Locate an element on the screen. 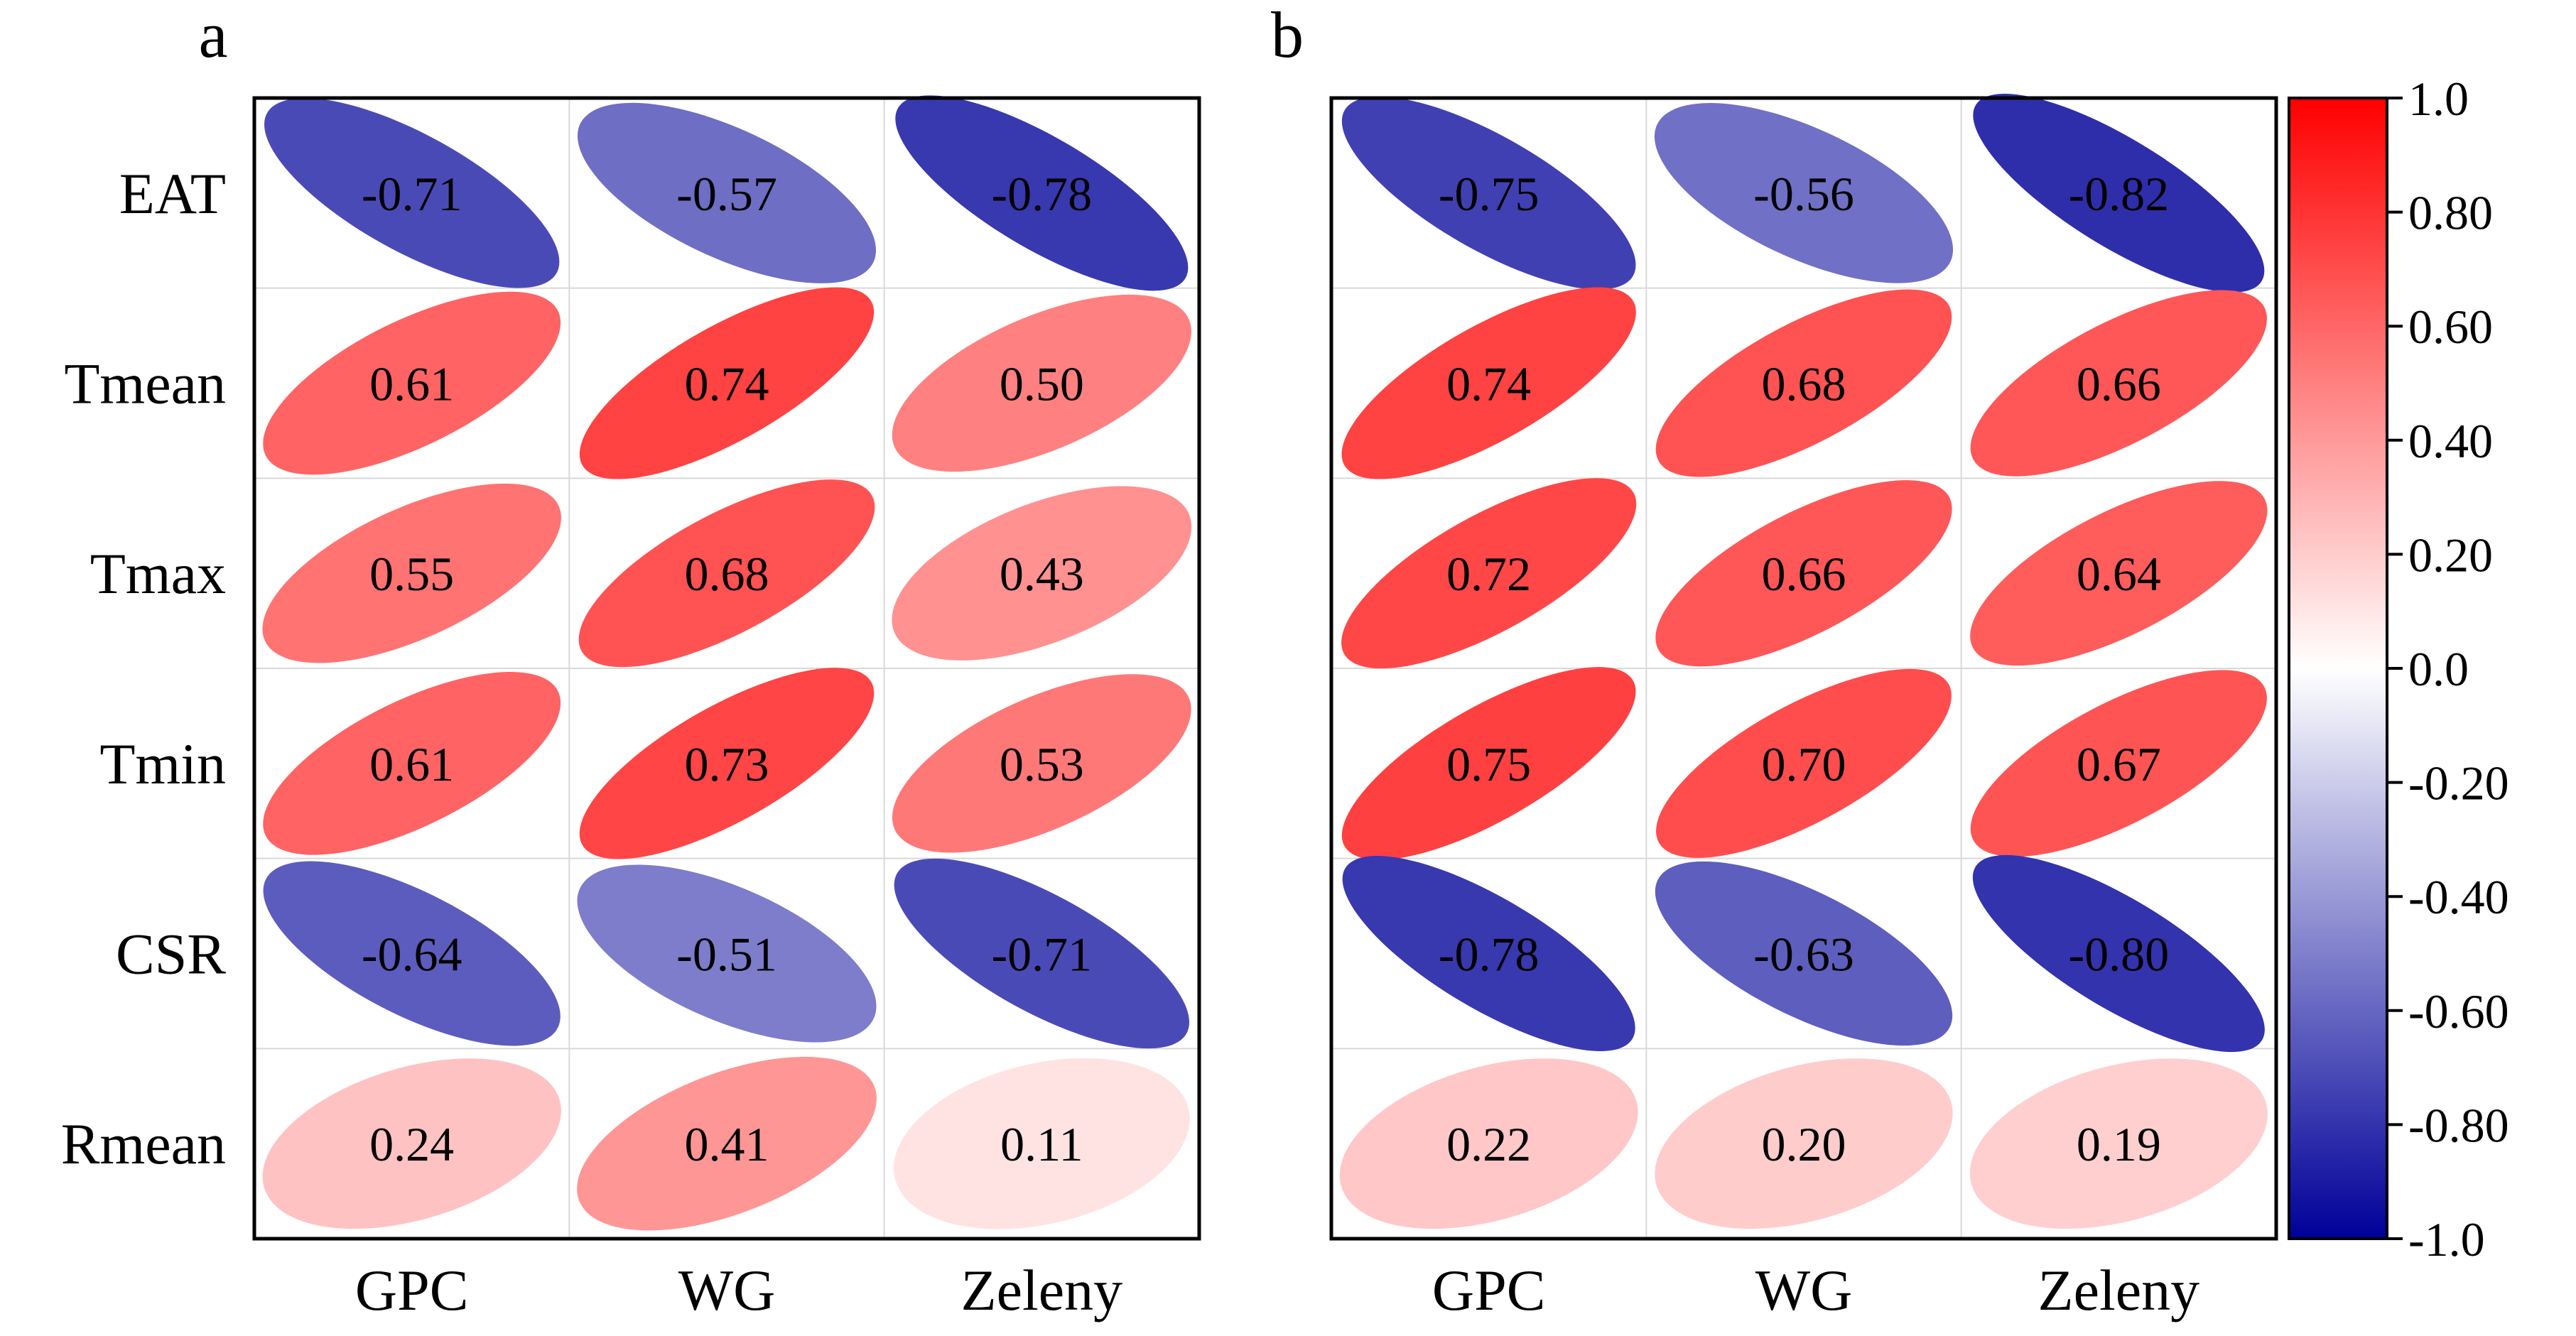 The width and height of the screenshot is (2576, 1336). correlation-value-label: 0.20 is located at coordinates (1804, 1144).